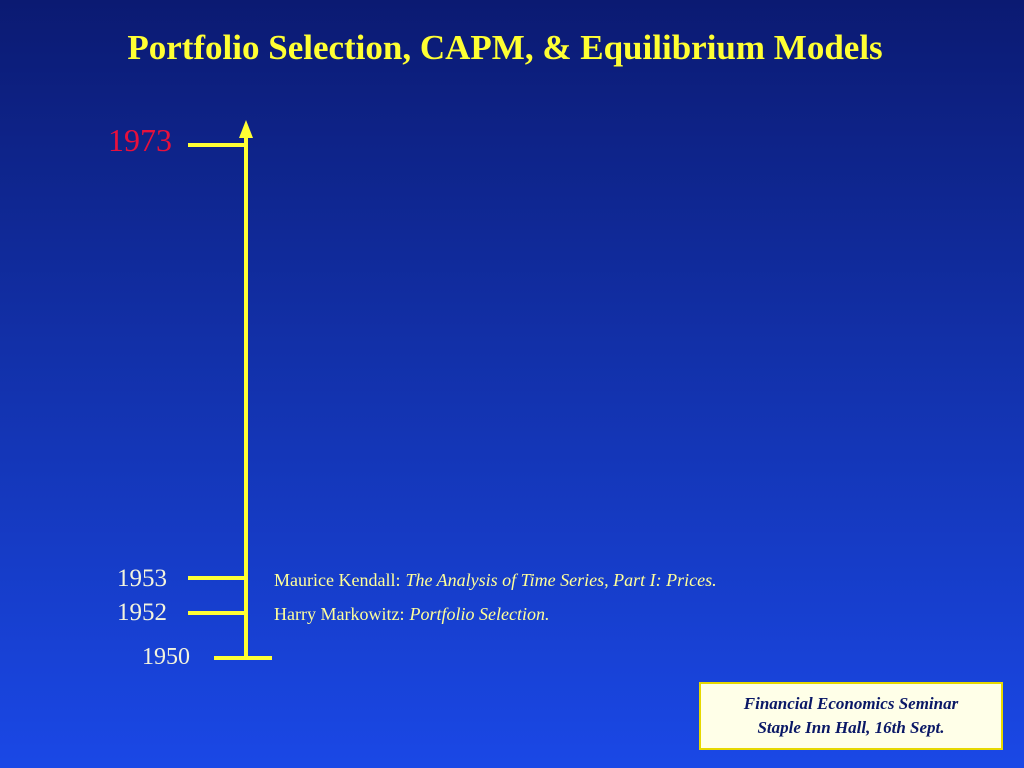  I want to click on footer-line: Staple Inn Hall, 16th Sept., so click(851, 727).